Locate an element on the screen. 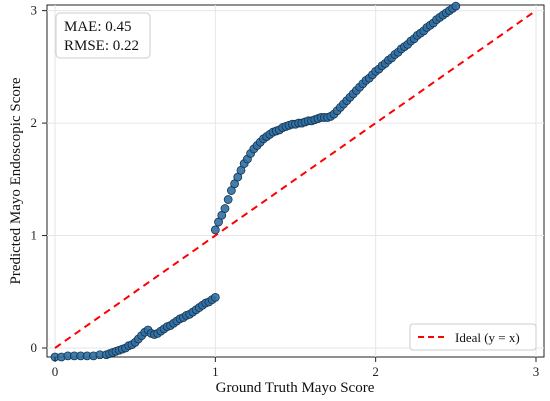  legend-box is located at coordinates (473, 337).